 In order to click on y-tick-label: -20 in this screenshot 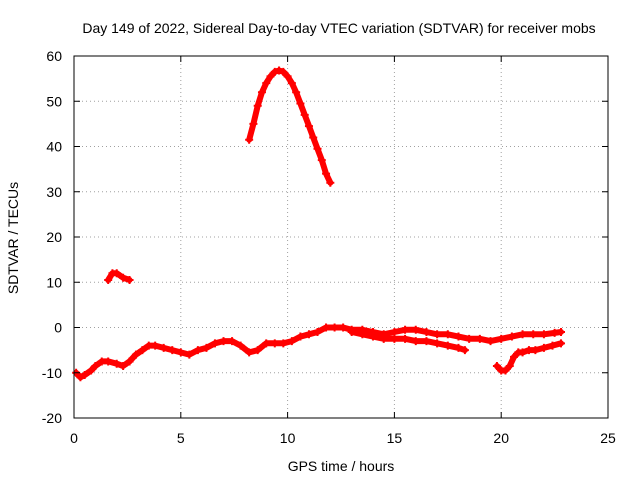, I will do `click(52, 418)`.